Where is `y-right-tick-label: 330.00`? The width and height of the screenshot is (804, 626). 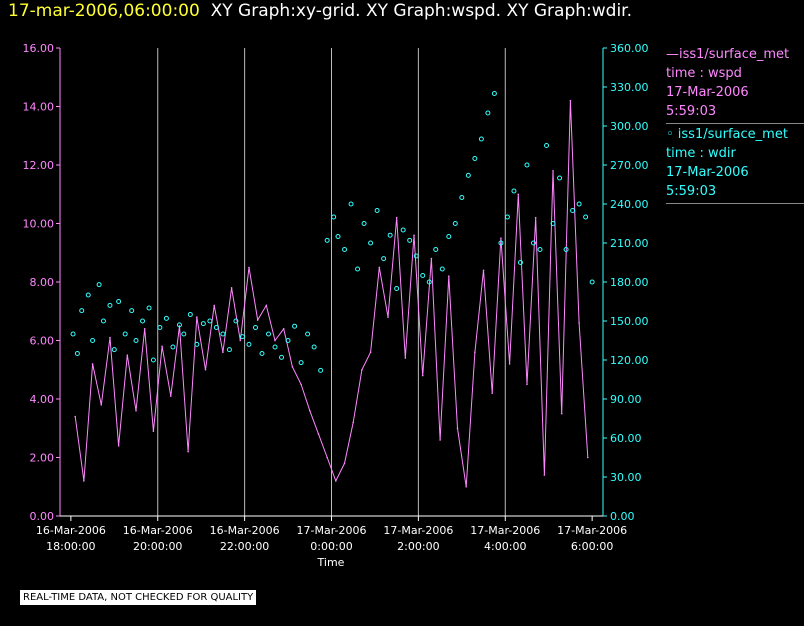 y-right-tick-label: 330.00 is located at coordinates (629, 87).